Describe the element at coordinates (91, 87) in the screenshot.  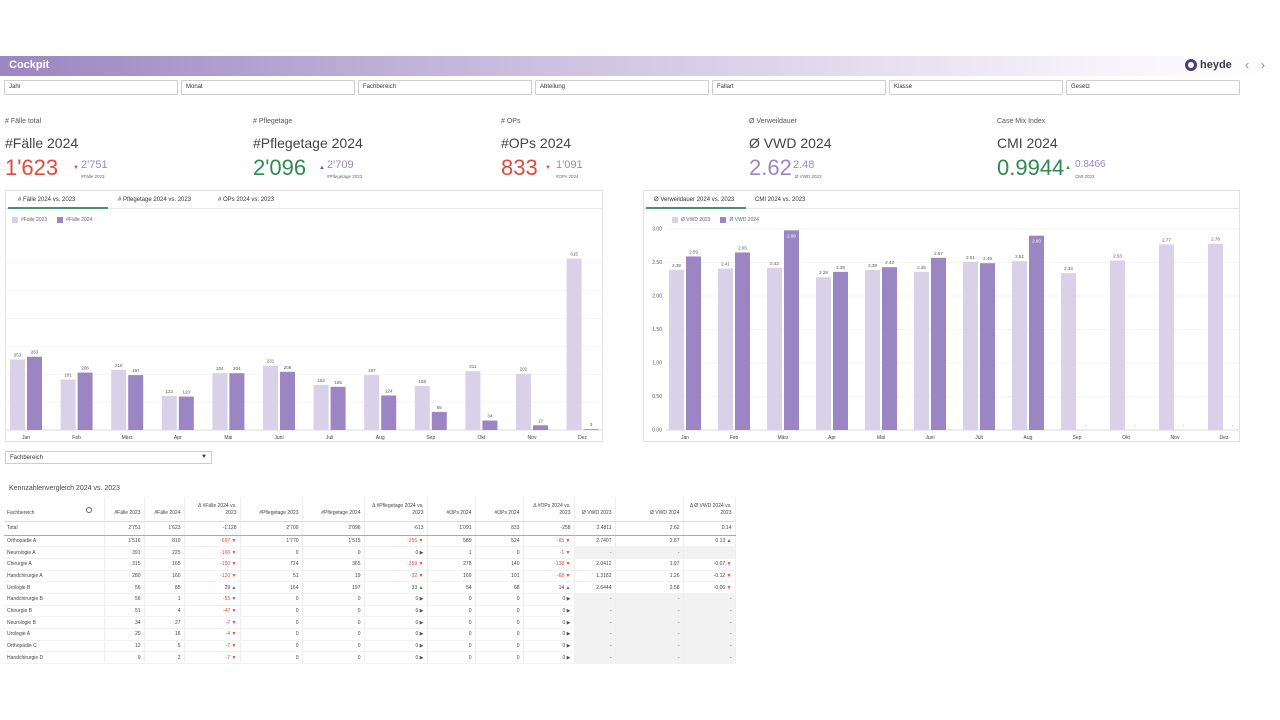
I see `filter-jahr: Jahr` at that location.